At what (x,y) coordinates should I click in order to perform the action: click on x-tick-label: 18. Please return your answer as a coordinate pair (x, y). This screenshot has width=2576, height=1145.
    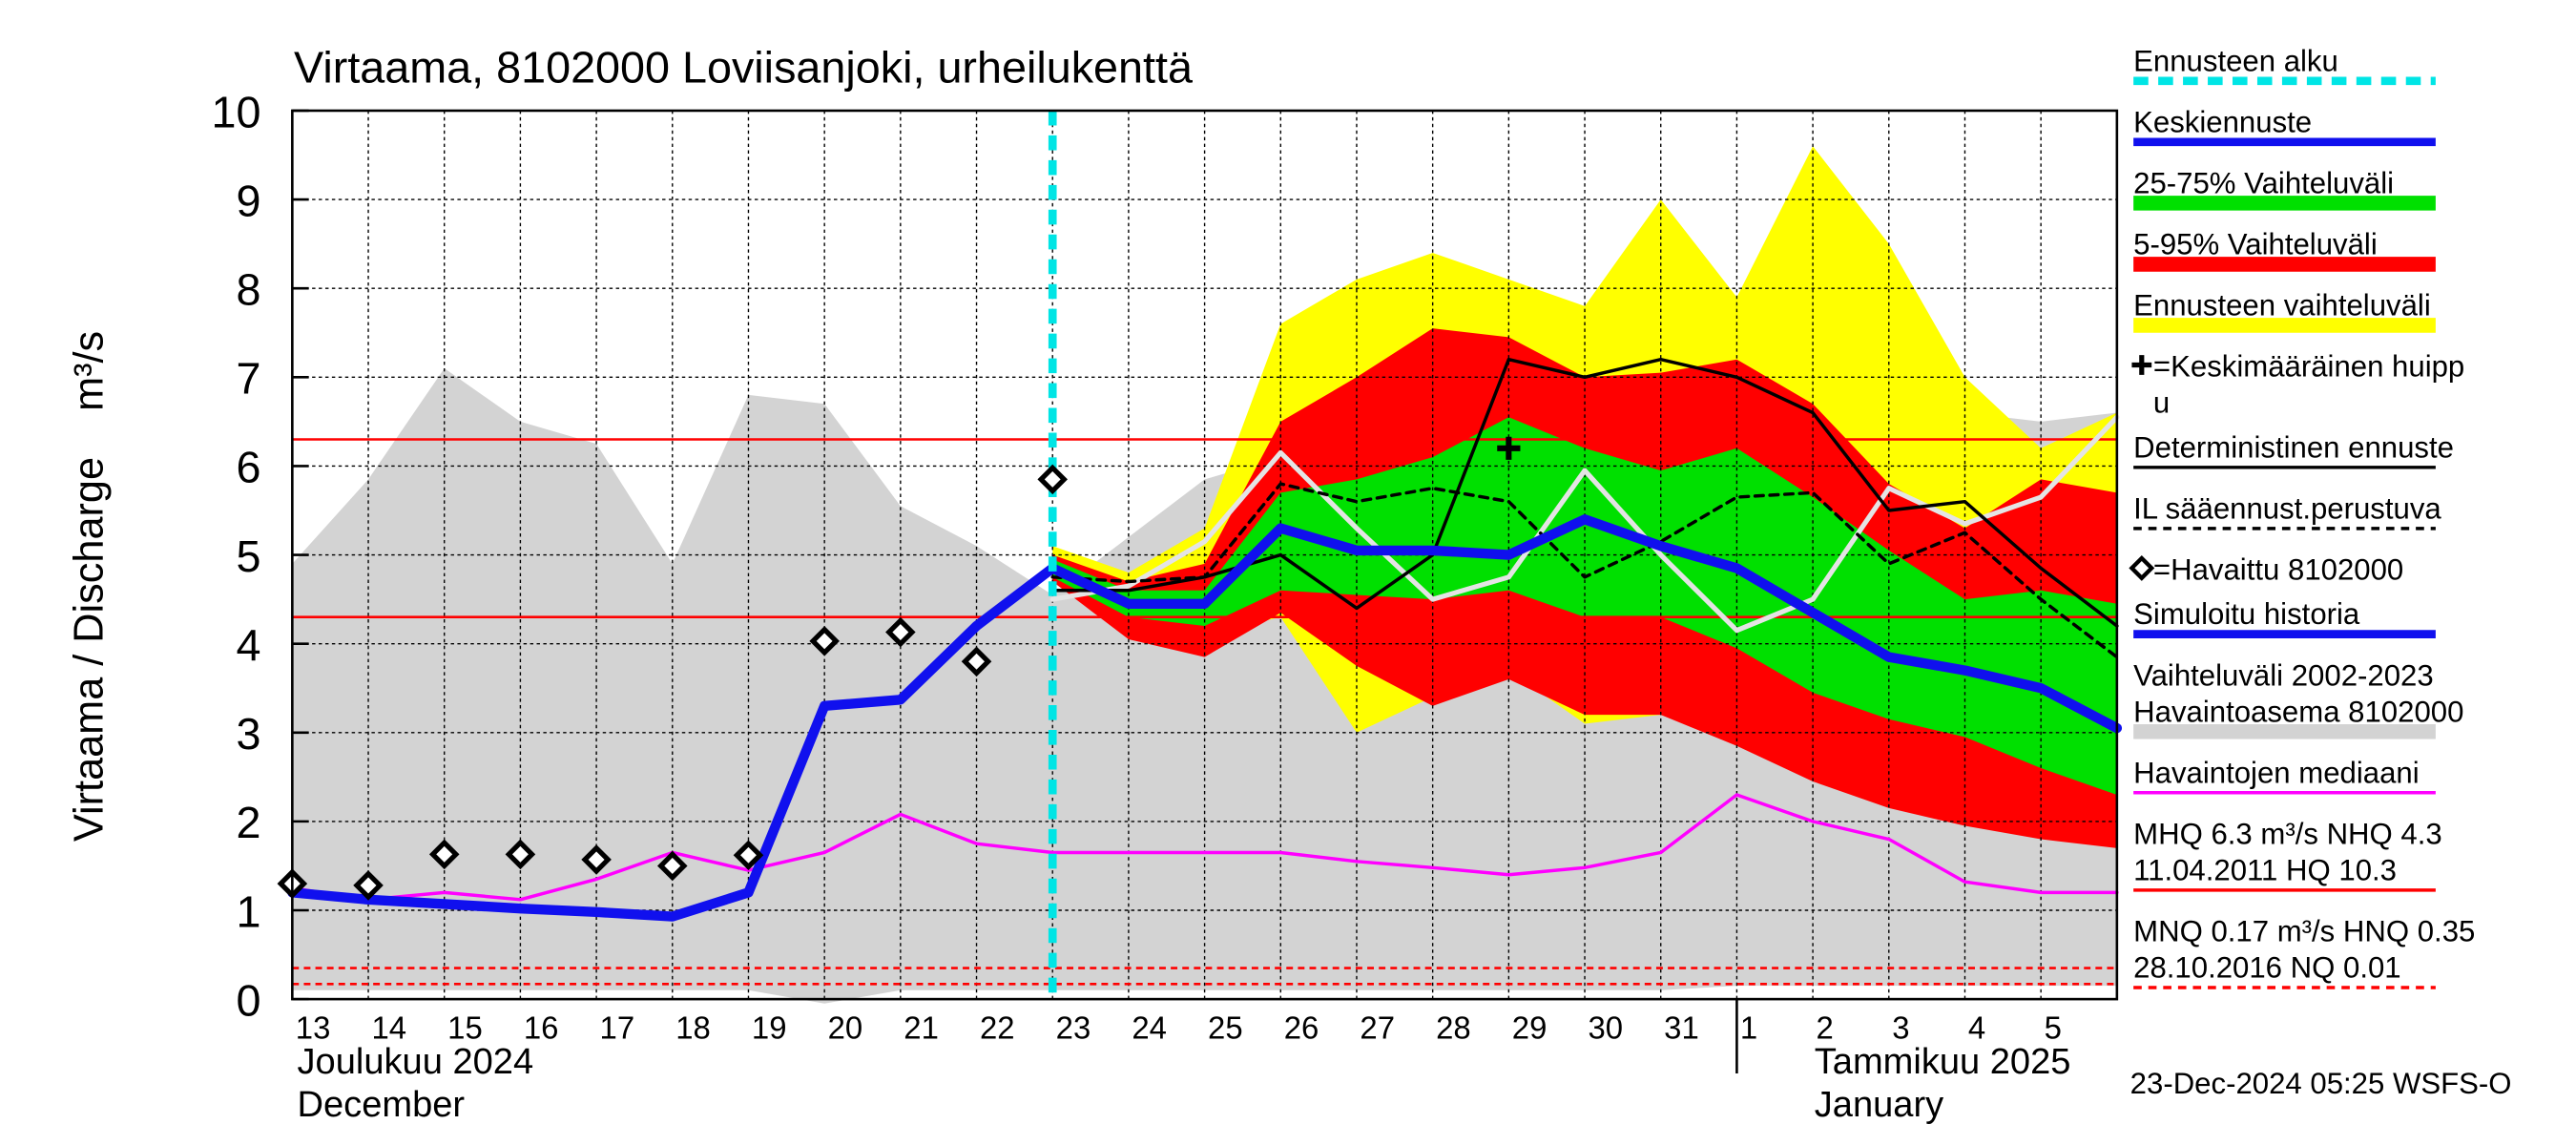
    Looking at the image, I should click on (693, 1028).